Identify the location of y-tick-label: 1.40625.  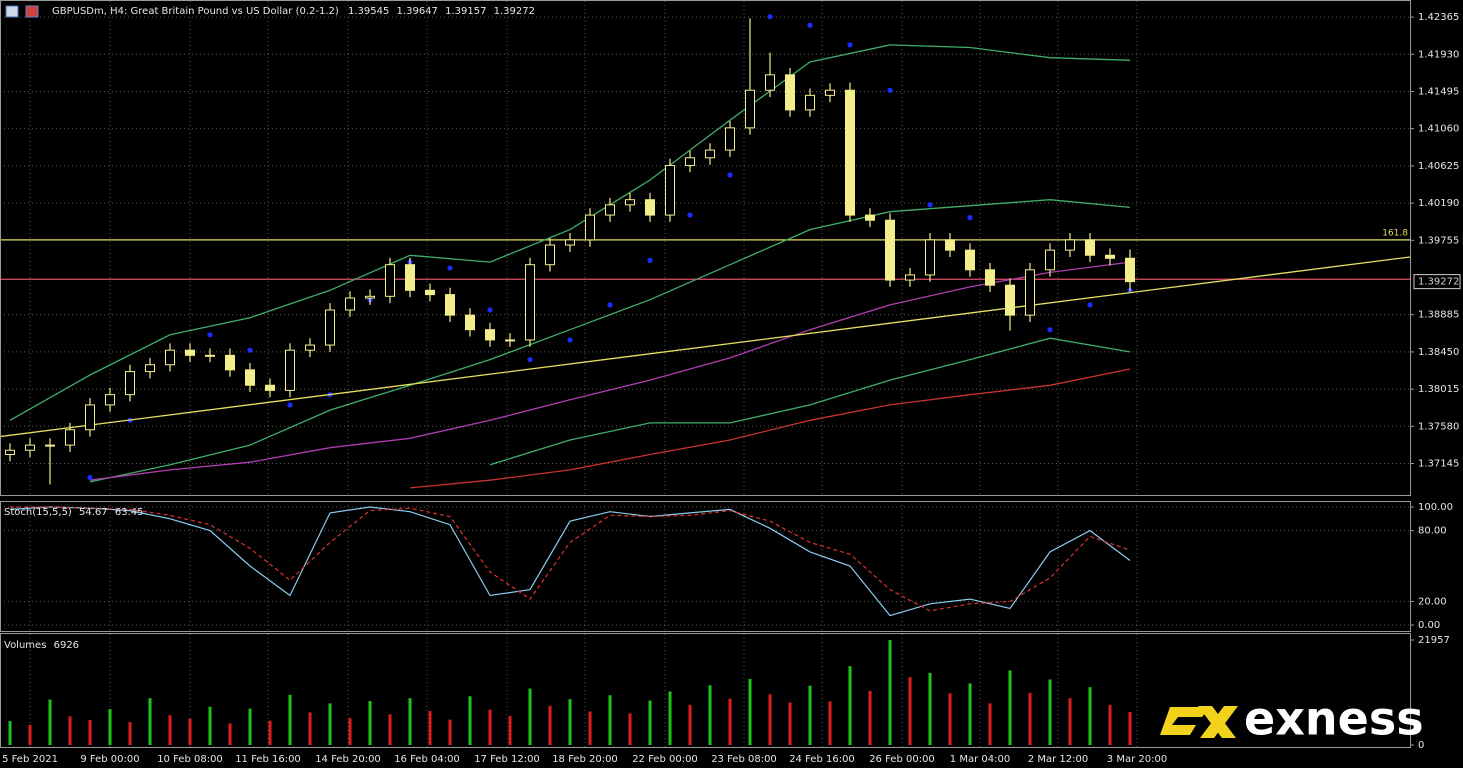
(1438, 166).